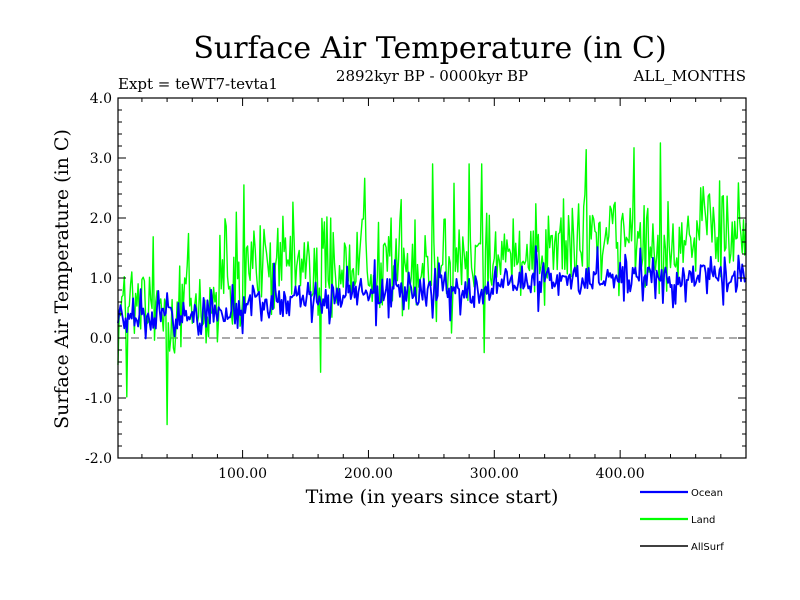  I want to click on y-tick-label: 0.0, so click(101, 339).